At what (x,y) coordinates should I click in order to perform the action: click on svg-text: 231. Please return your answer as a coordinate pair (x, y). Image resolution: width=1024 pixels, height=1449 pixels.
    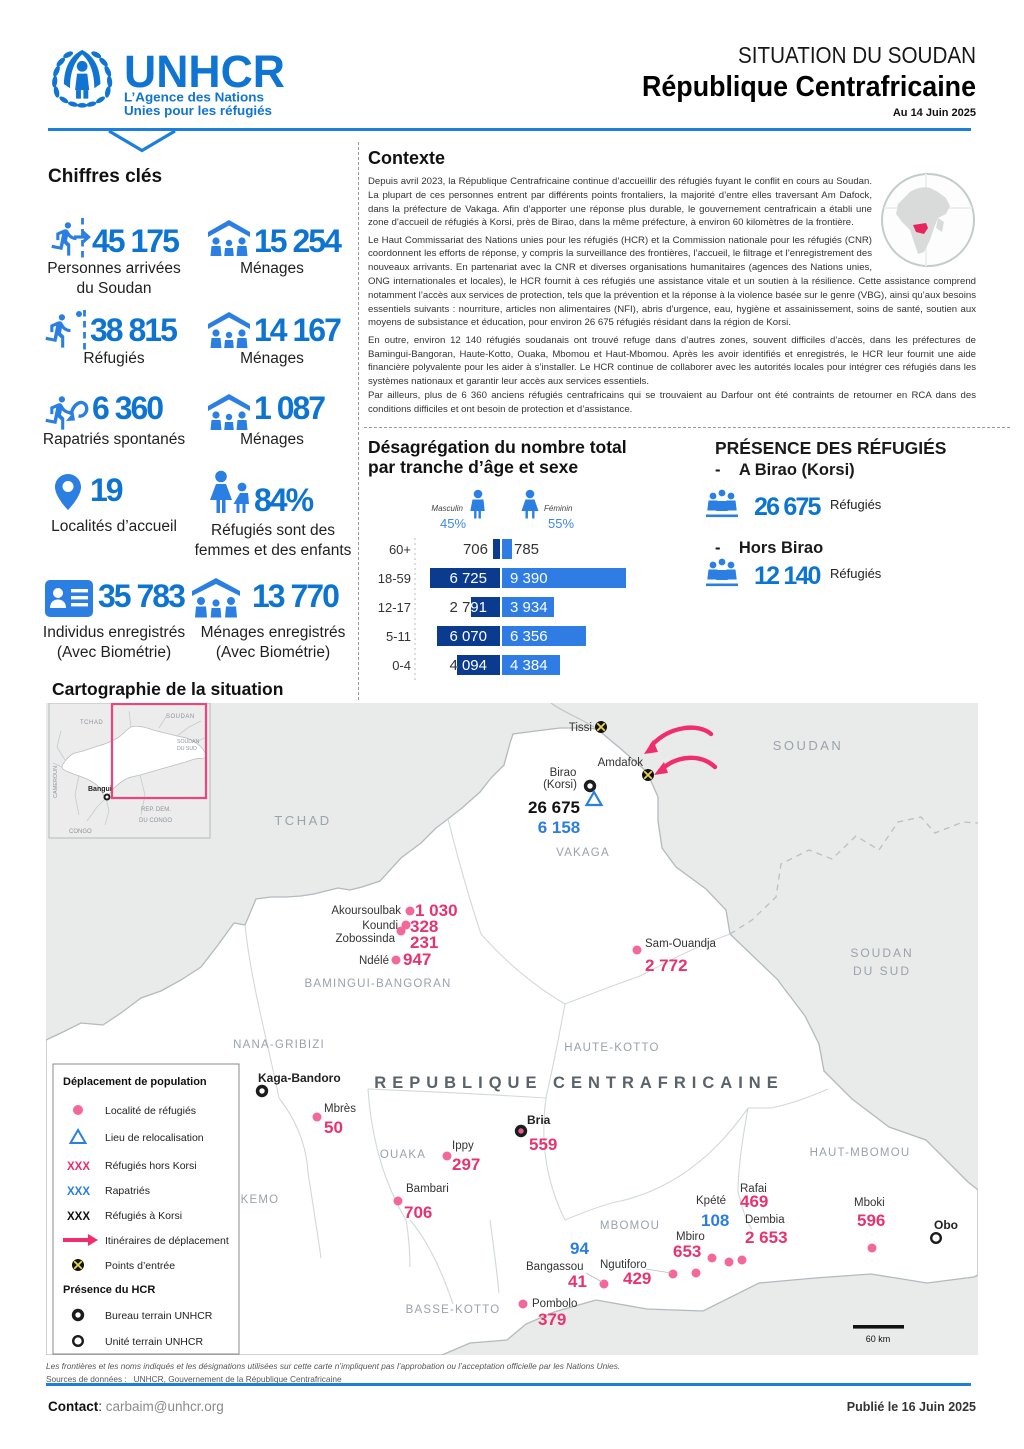
    Looking at the image, I should click on (424, 942).